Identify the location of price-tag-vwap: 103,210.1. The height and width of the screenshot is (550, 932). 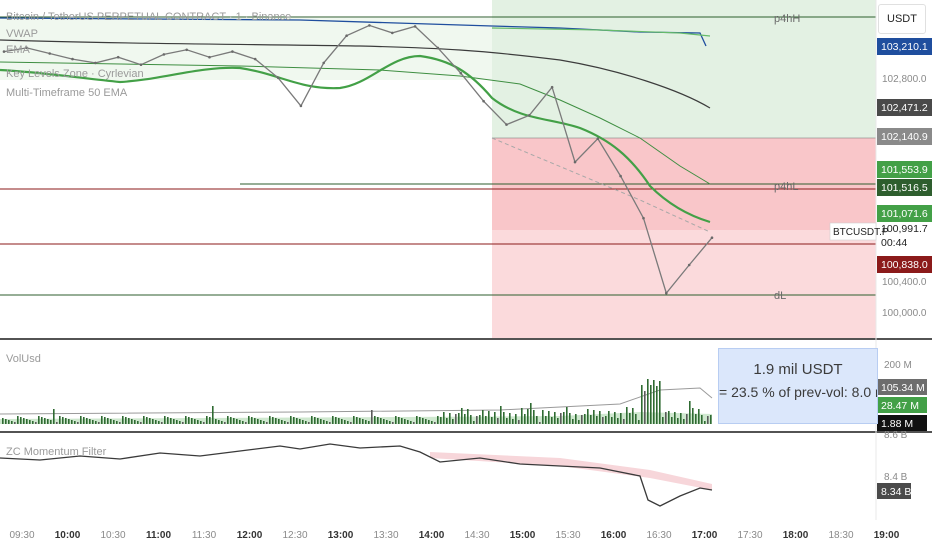
(904, 47).